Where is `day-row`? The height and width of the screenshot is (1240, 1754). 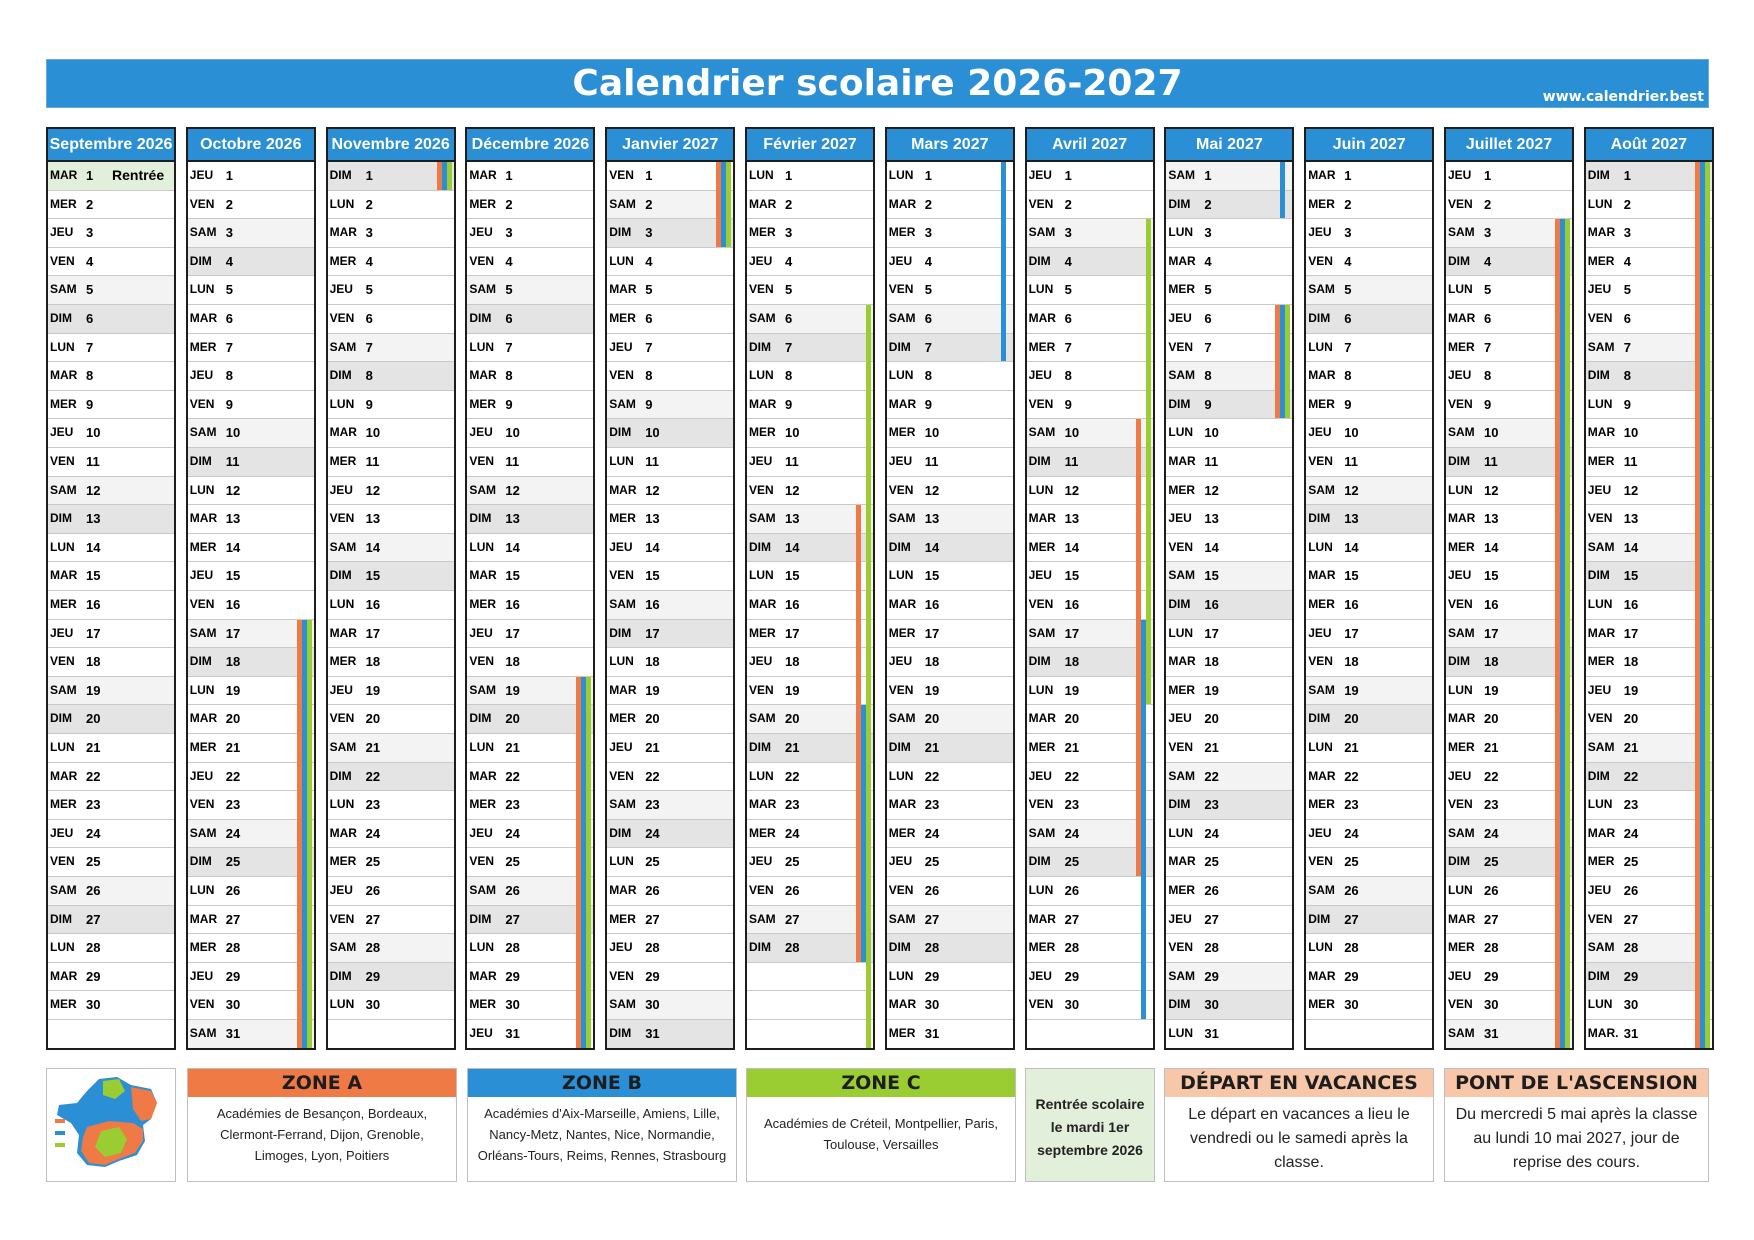
day-row is located at coordinates (1089, 1034).